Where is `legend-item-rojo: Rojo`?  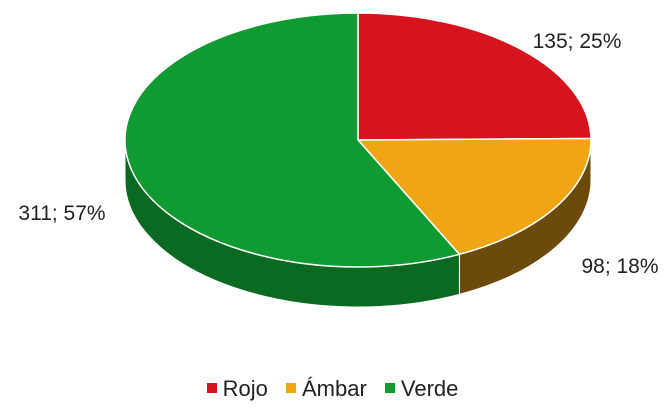
legend-item-rojo: Rojo is located at coordinates (237, 389).